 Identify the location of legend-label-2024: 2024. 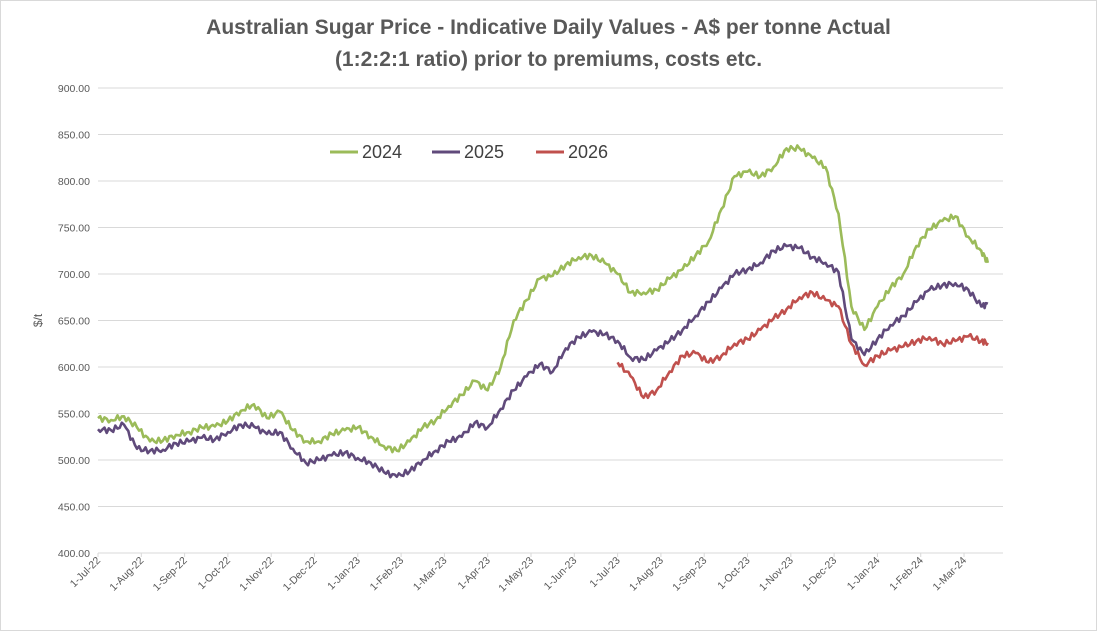
(382, 152).